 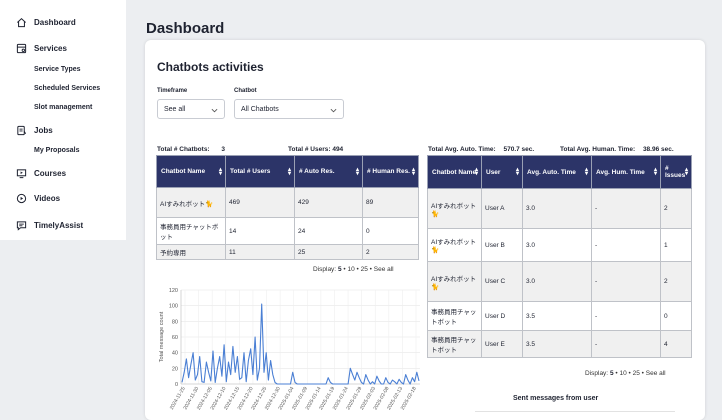 I want to click on sidebar-subitem-service-types: Service Types, so click(x=57, y=69).